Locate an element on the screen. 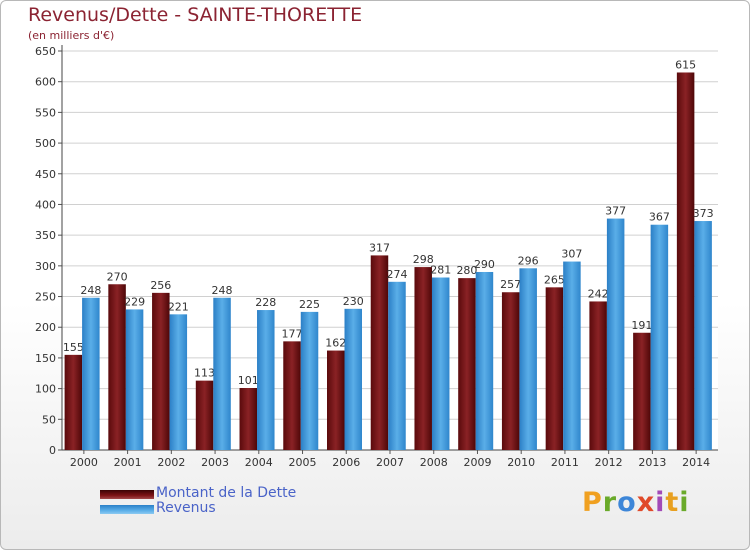 Image resolution: width=750 pixels, height=550 pixels. data-label-revenus: 230 is located at coordinates (353, 301).